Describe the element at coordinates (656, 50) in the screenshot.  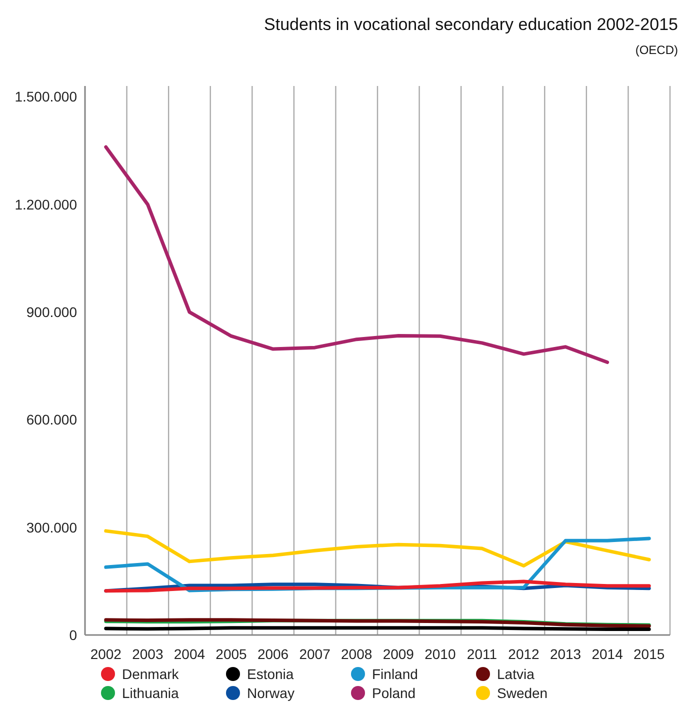
I see `chart-subtitle: (OECD)` at that location.